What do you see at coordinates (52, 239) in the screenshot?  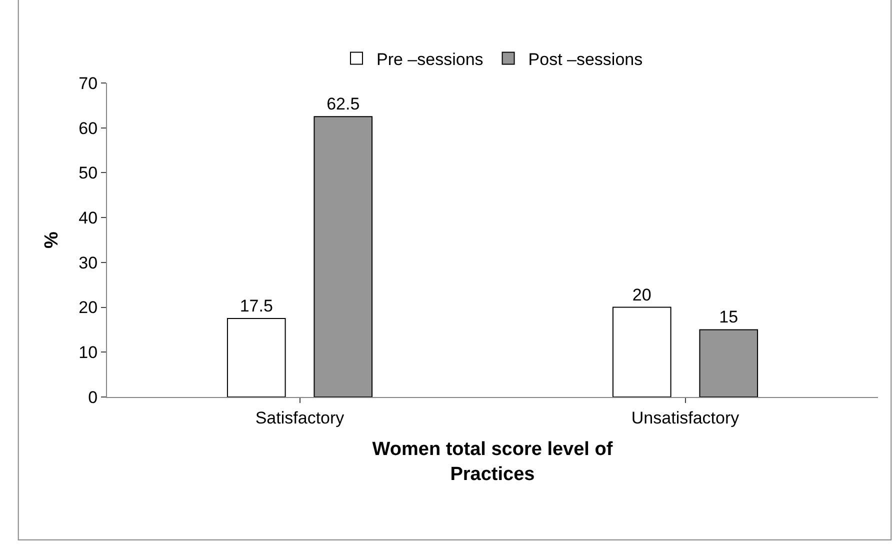 I see `y-axis-title: %` at bounding box center [52, 239].